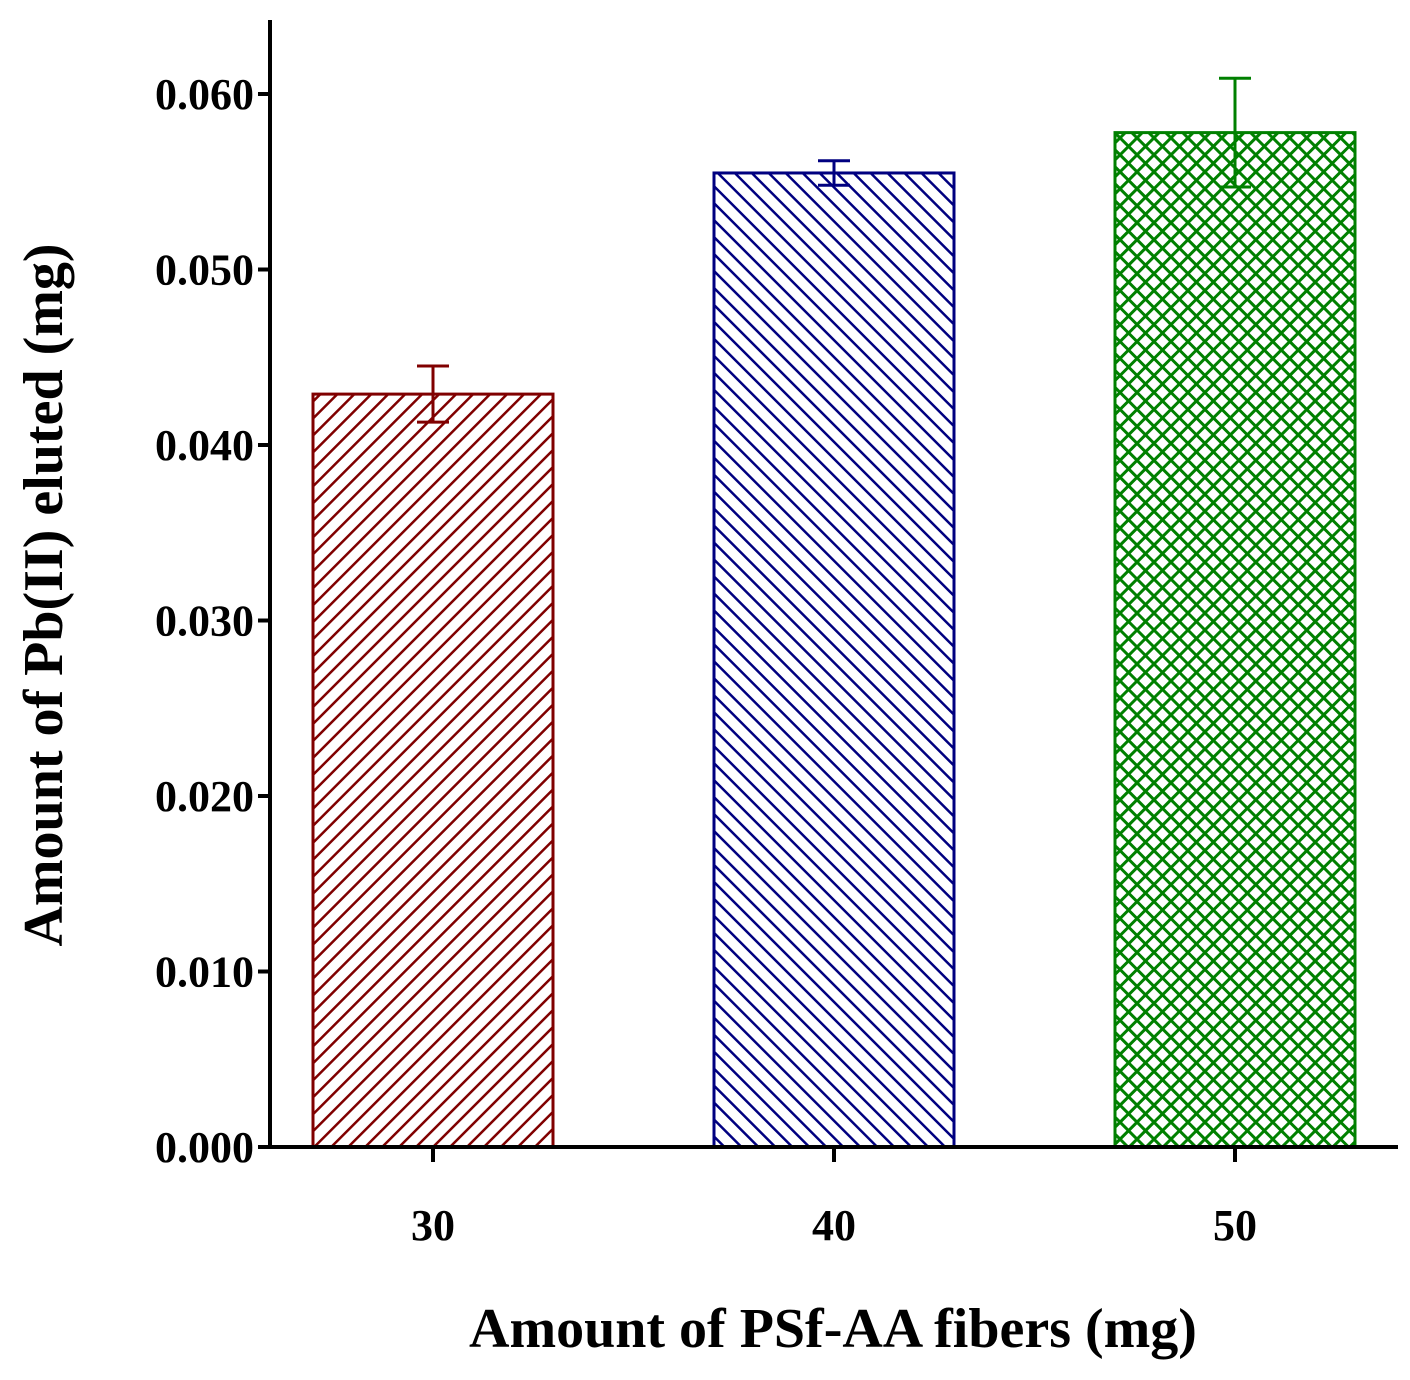 This screenshot has height=1380, width=1410. What do you see at coordinates (834, 1225) in the screenshot?
I see `x-tick-label: 40` at bounding box center [834, 1225].